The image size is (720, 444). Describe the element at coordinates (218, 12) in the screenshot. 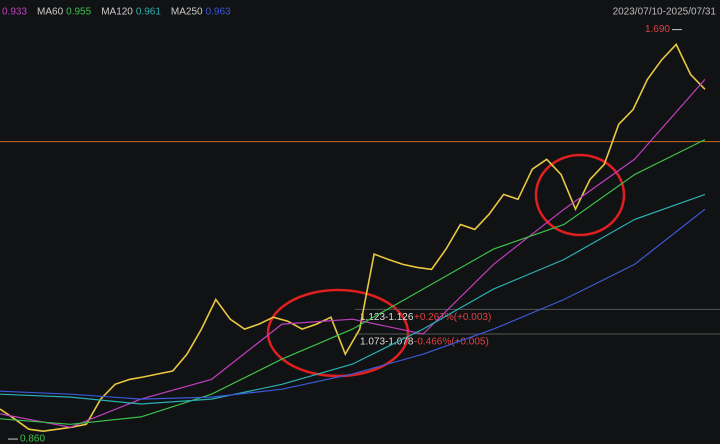

I see `legend-value: 0.963` at that location.